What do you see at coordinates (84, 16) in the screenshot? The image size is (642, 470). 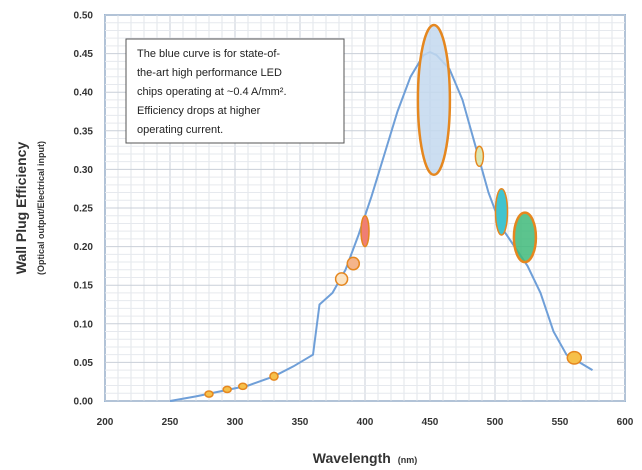 I see `y-tick-label: 0.50` at bounding box center [84, 16].